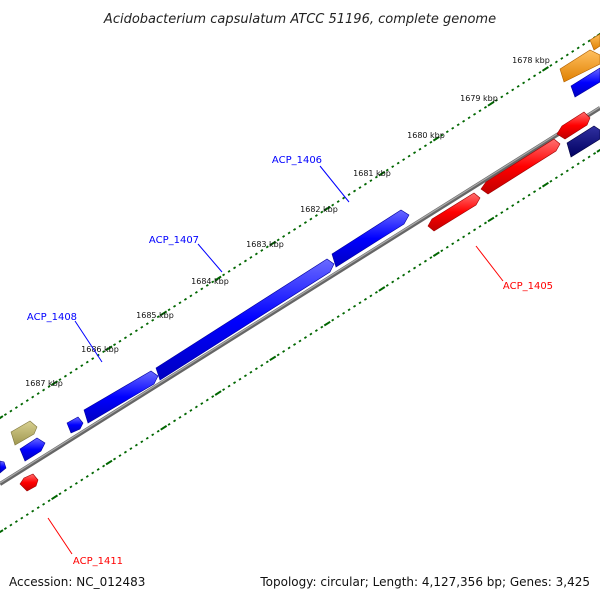 This screenshot has width=600, height=600. I want to click on gene-orange-edge, so click(594, 42).